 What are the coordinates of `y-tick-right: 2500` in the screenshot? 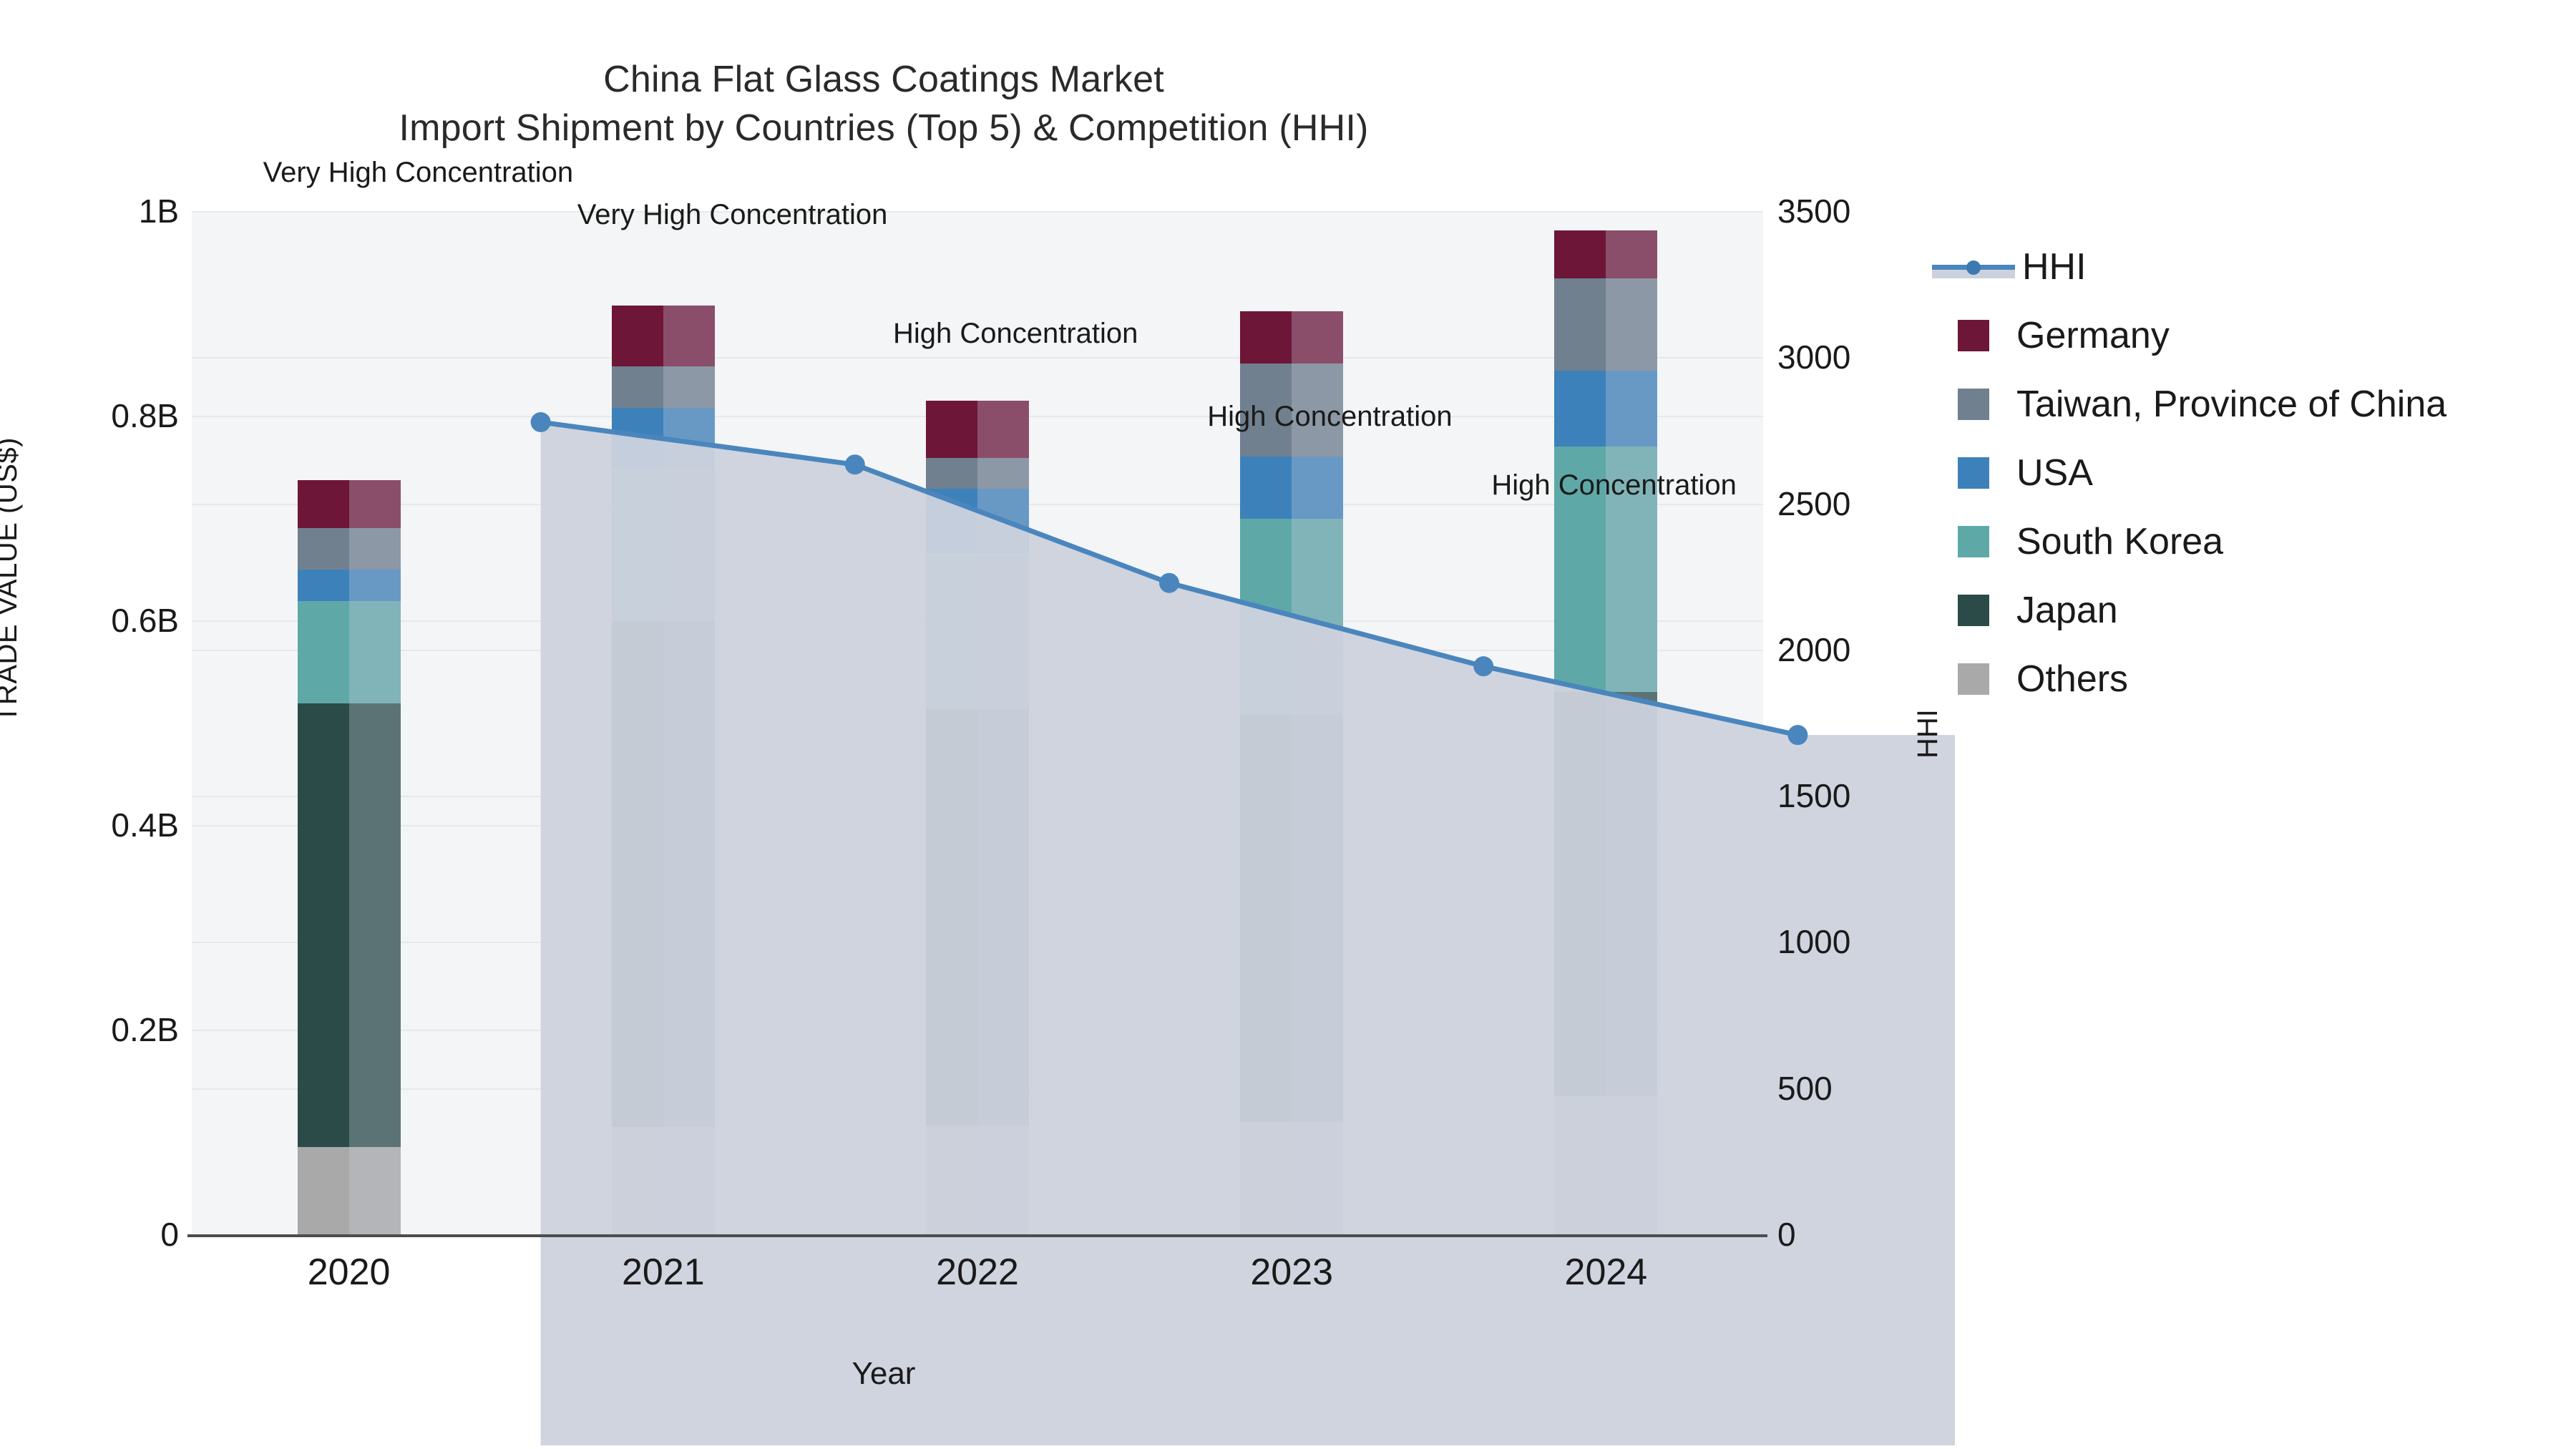 It's located at (1814, 503).